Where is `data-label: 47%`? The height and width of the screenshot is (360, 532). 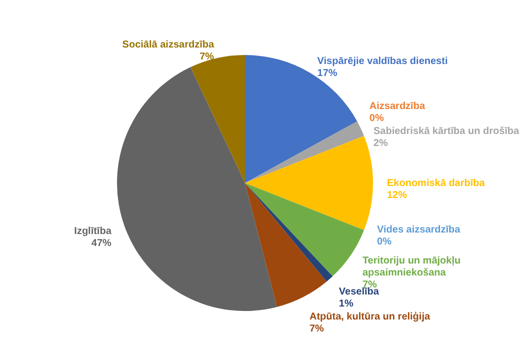
data-label: 47% is located at coordinates (101, 244).